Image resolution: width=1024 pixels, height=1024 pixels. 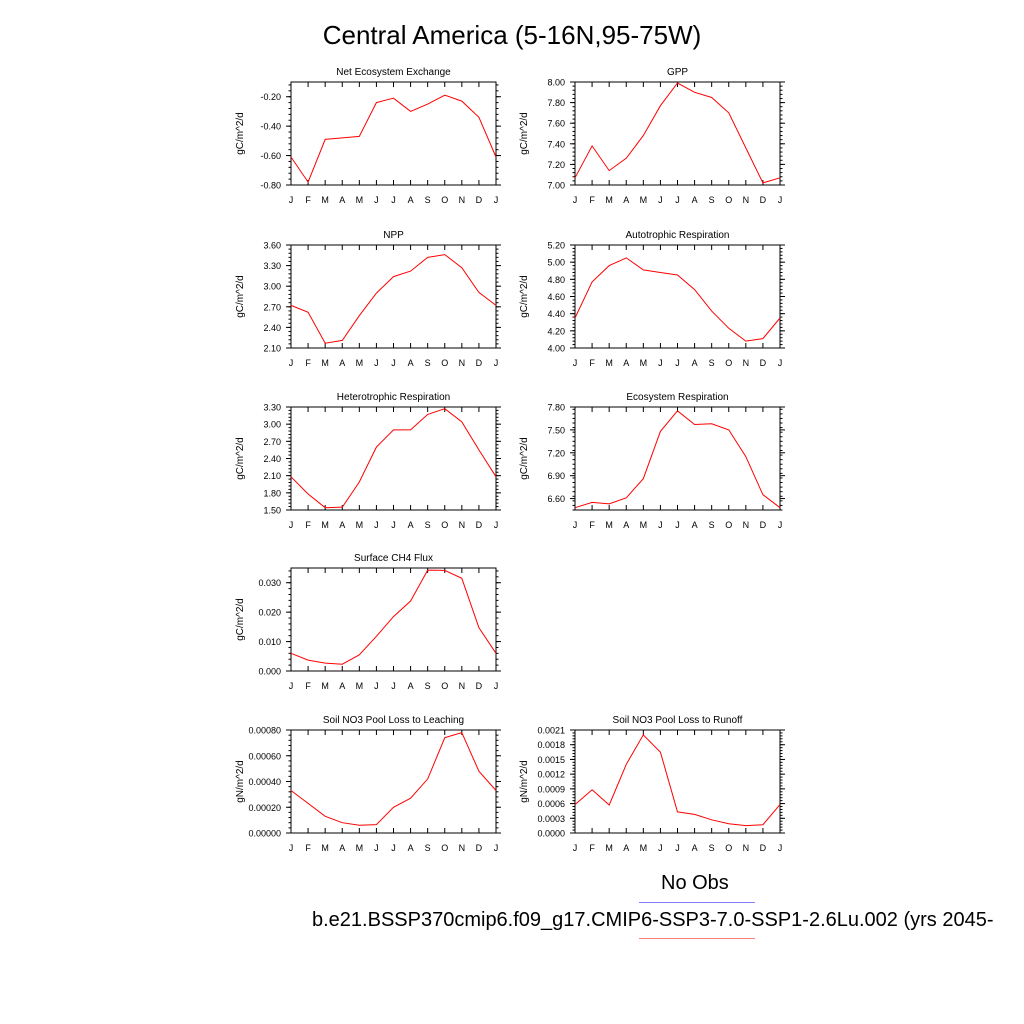 I want to click on y-tick-label: 3.30, so click(x=272, y=408).